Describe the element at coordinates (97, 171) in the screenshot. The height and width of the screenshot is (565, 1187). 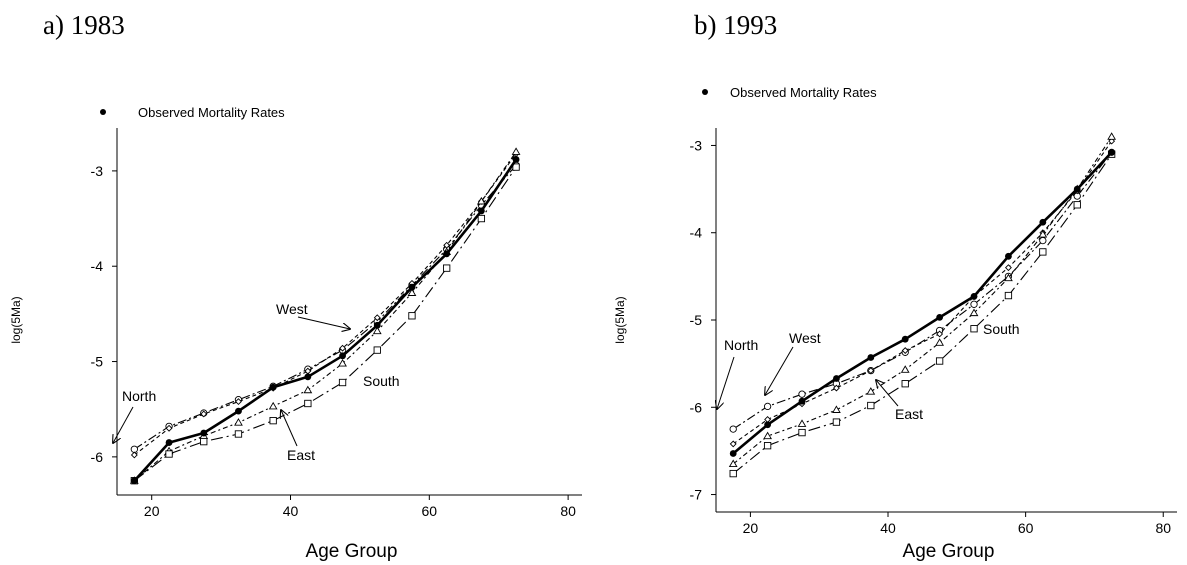
I see `y-tick-label: -3` at that location.